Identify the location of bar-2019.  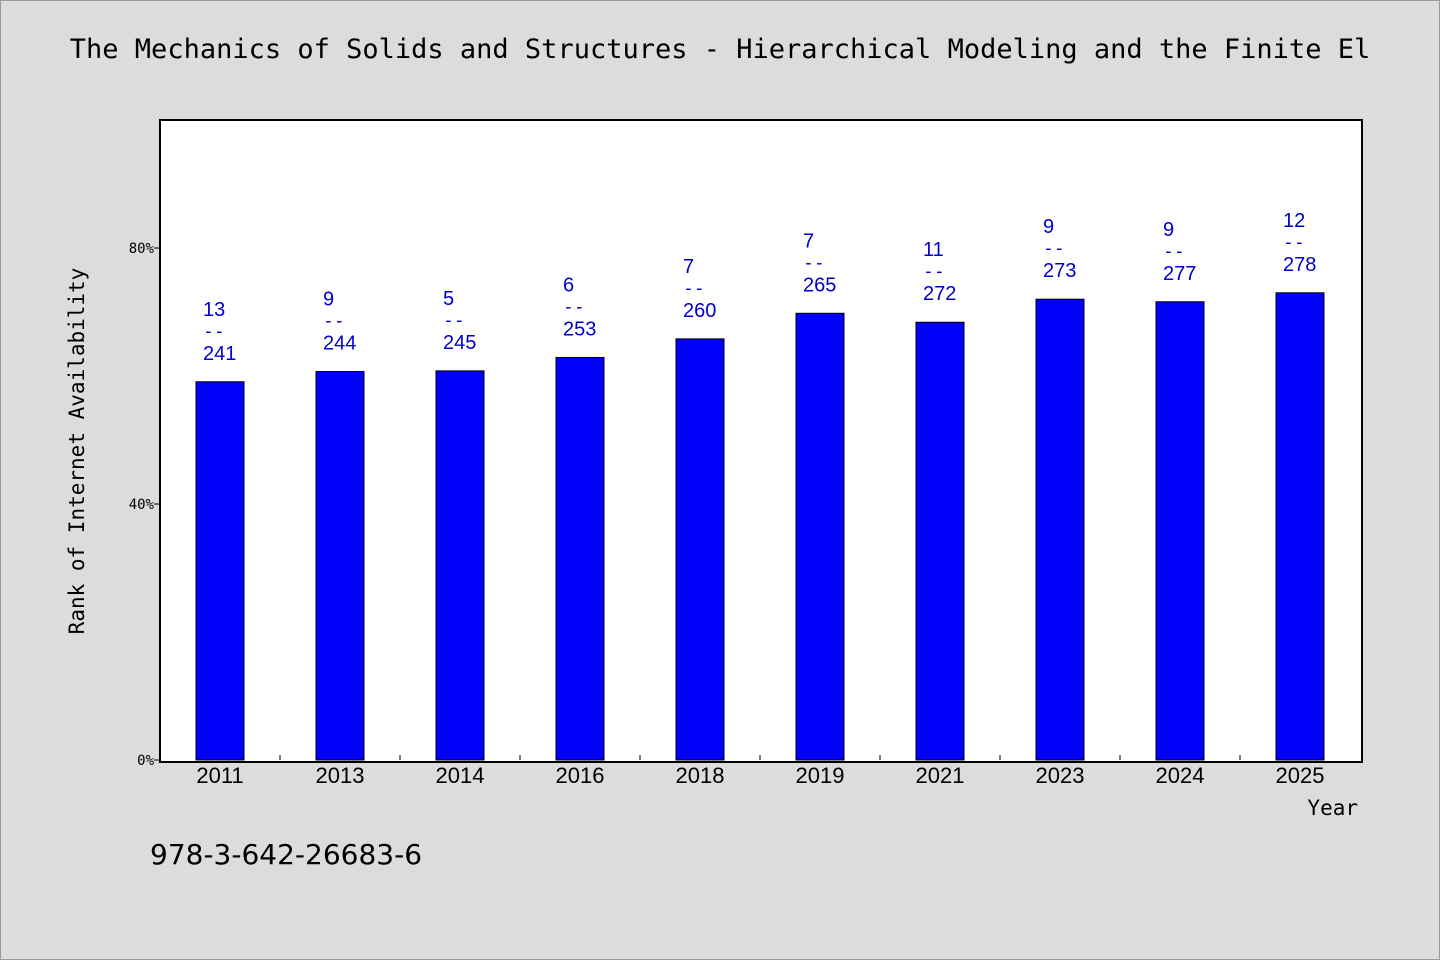
(820, 536).